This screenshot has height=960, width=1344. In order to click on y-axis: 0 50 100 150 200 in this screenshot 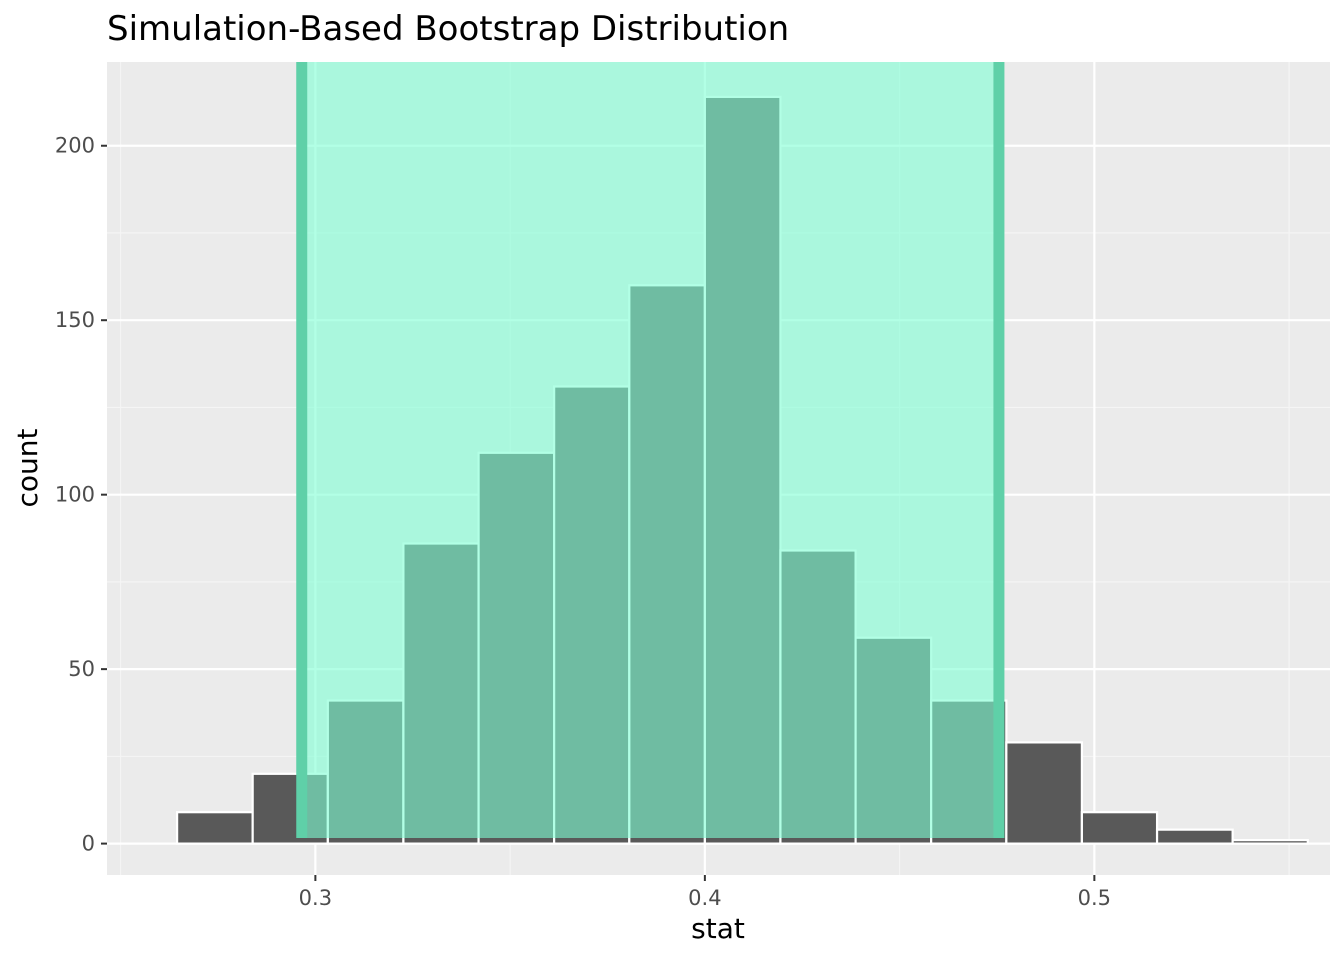, I will do `click(81, 495)`.